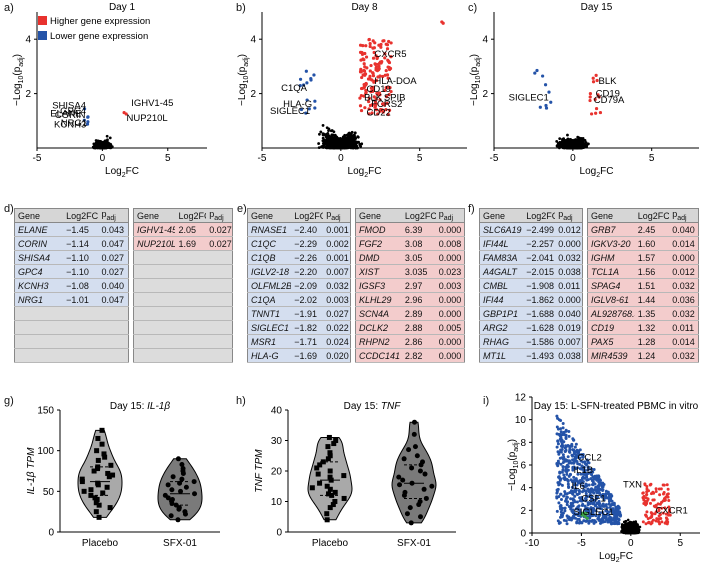 Image resolution: width=710 pixels, height=578 pixels. What do you see at coordinates (529, 97) in the screenshot?
I see `gene-label-siglec1: SIGLEC1` at bounding box center [529, 97].